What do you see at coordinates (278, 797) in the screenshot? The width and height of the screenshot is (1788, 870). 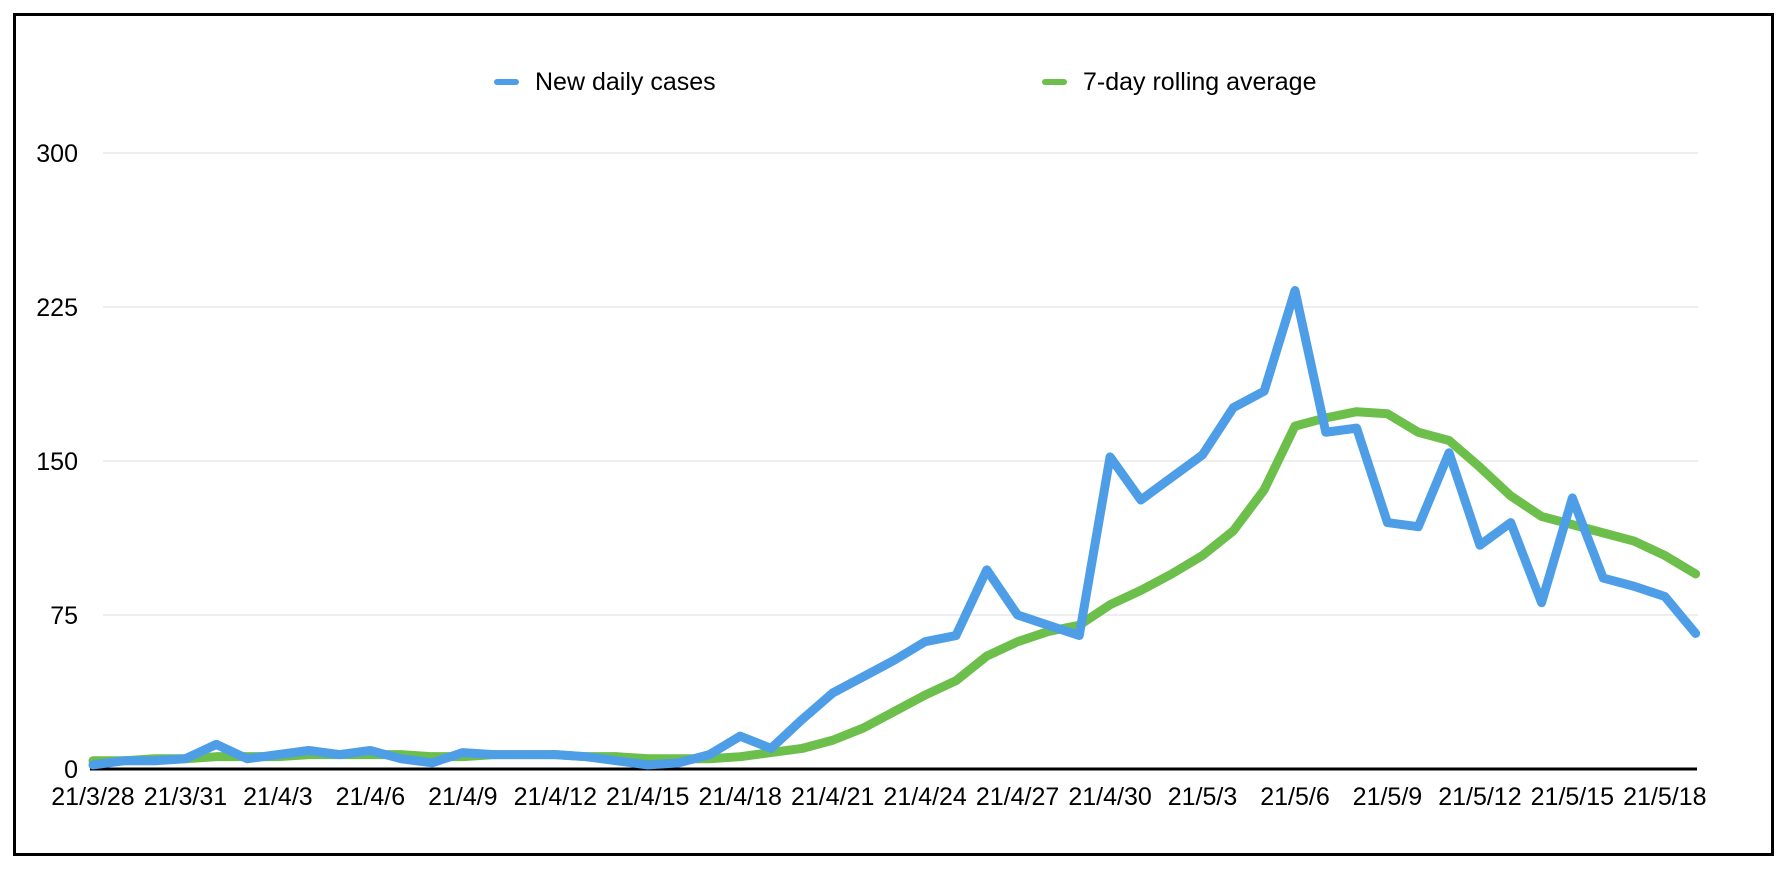 I see `x-axis-tick-label: 21/4/3` at bounding box center [278, 797].